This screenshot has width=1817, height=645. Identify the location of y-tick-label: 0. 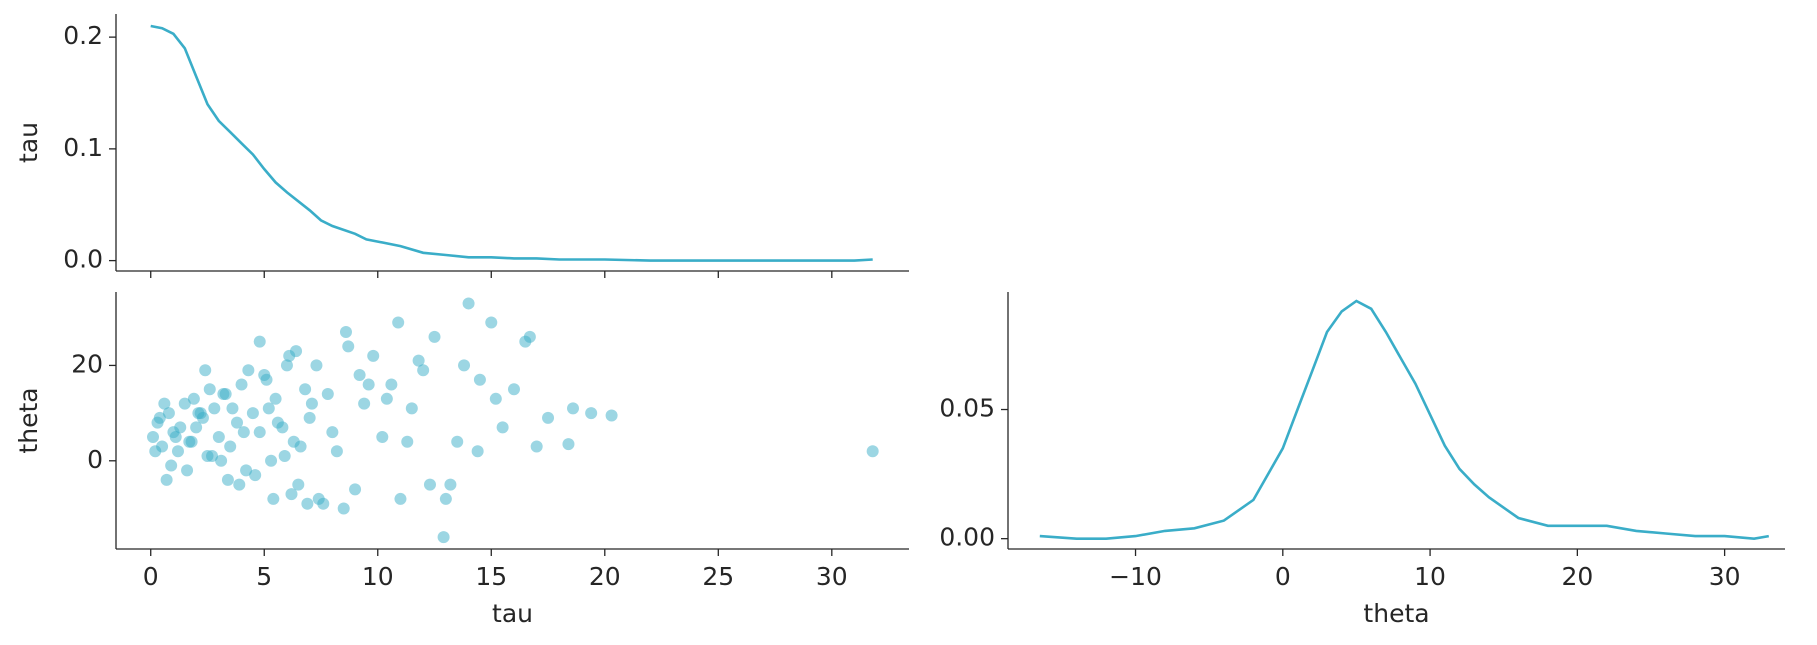
(95, 459).